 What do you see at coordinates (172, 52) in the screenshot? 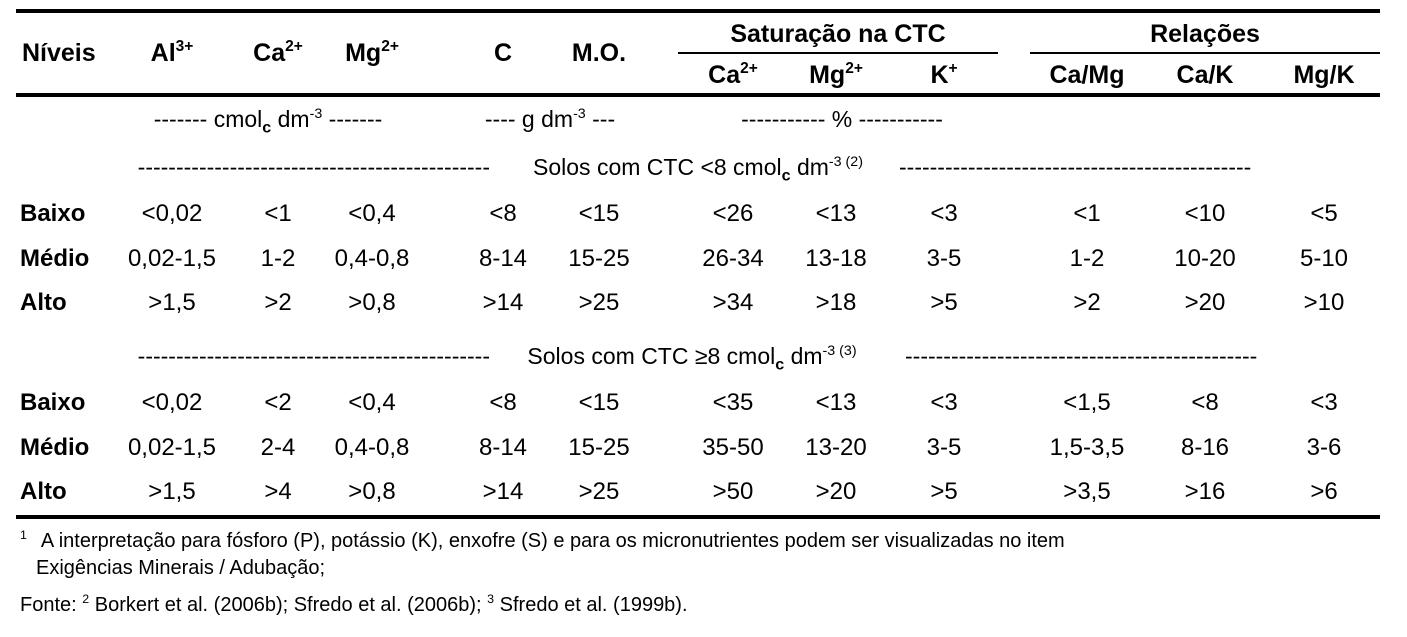
I see `header-al: Al3+` at bounding box center [172, 52].